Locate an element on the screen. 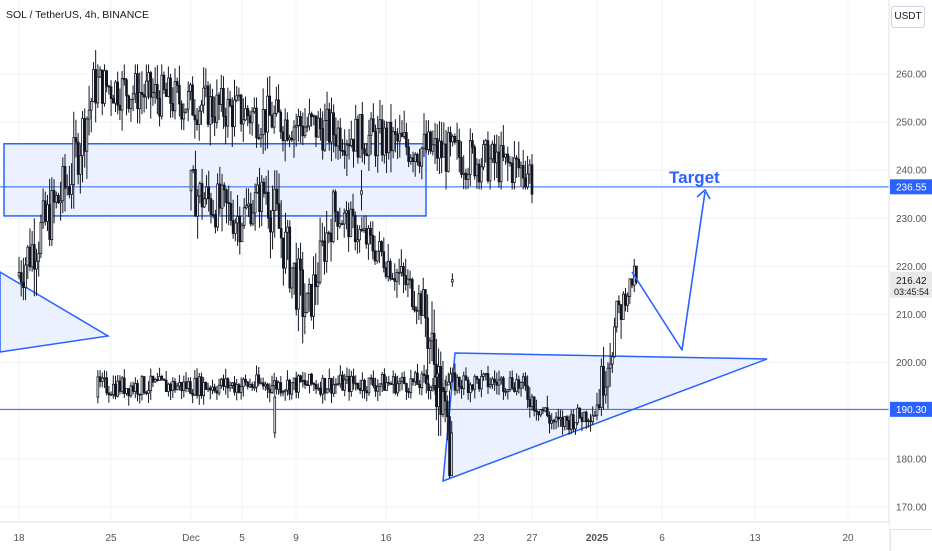  bar-countdown: 03:45:54 is located at coordinates (911, 292).